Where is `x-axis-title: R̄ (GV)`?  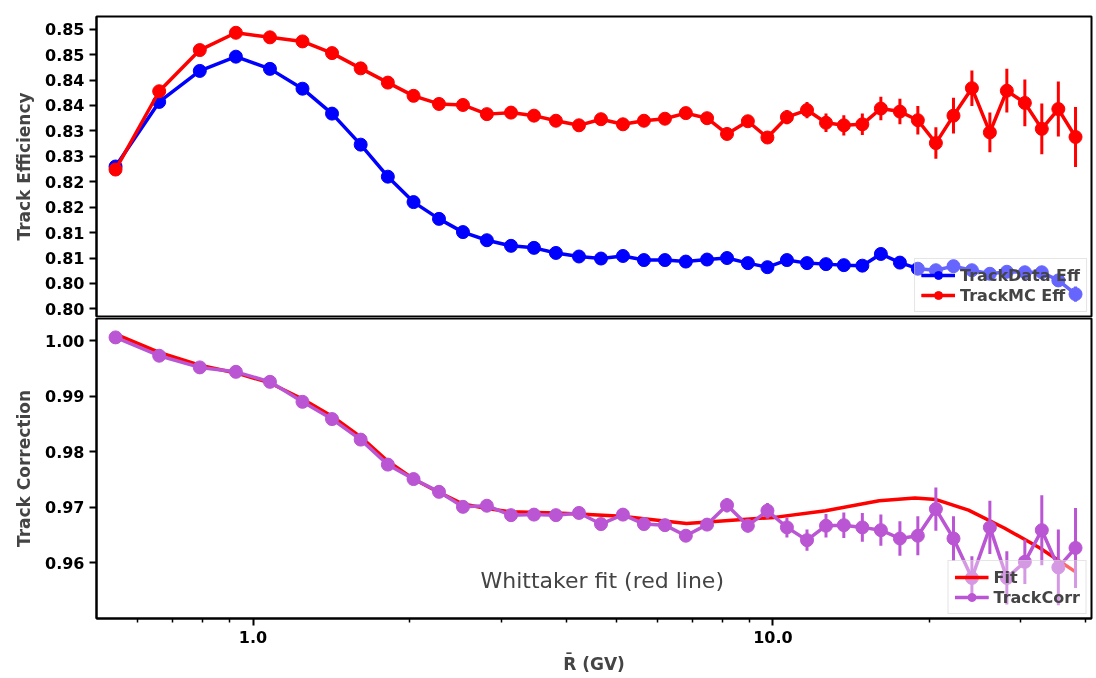 x-axis-title: R̄ (GV) is located at coordinates (594, 663).